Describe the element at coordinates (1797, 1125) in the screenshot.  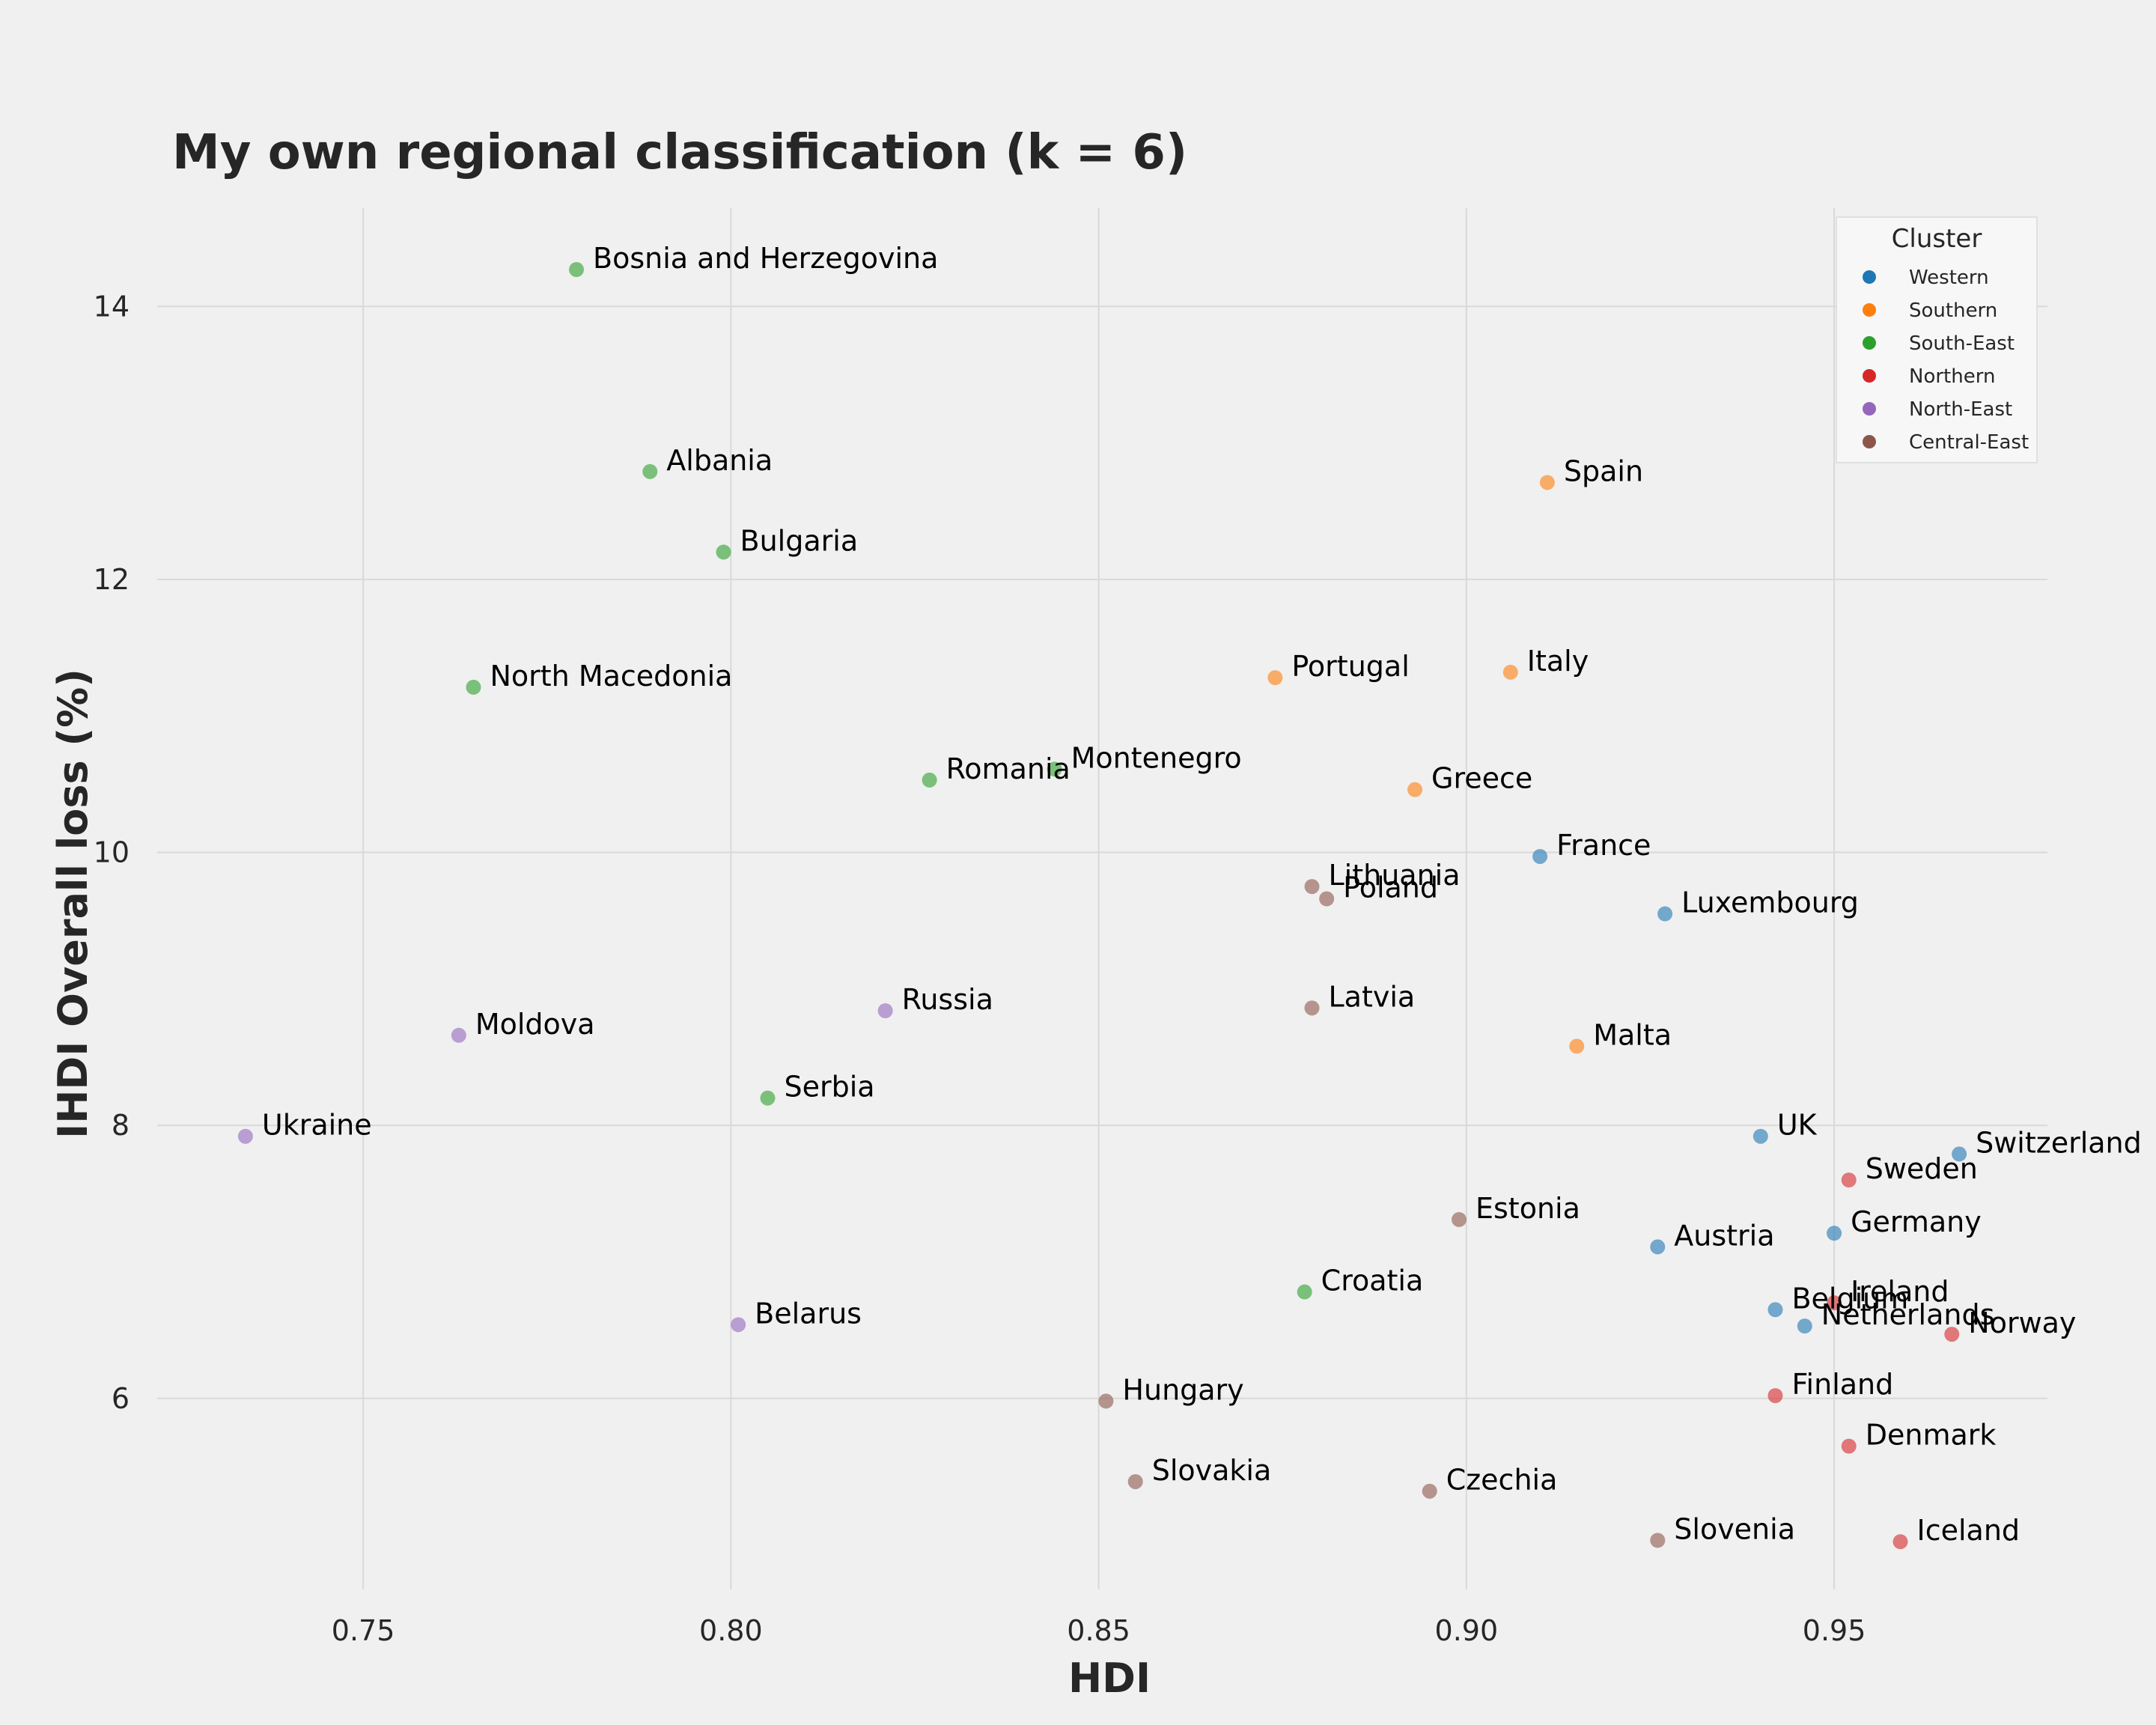
I see `point-label: UK` at that location.